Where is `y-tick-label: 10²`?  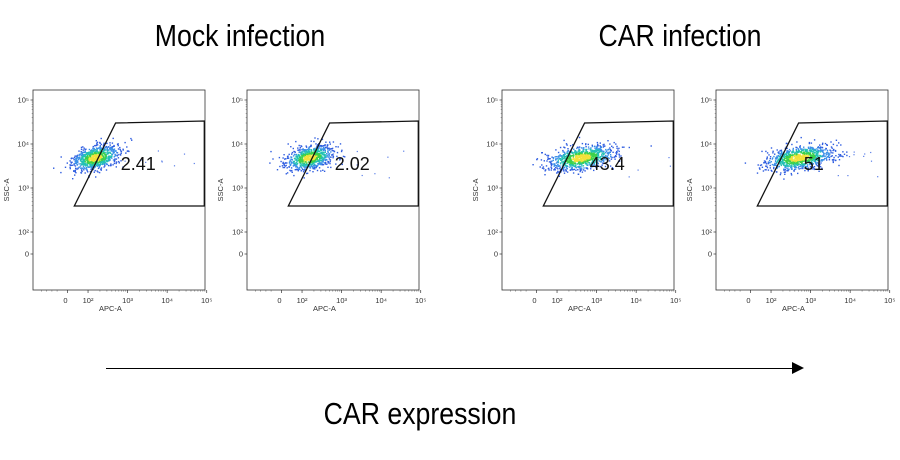
y-tick-label: 10² is located at coordinates (492, 232).